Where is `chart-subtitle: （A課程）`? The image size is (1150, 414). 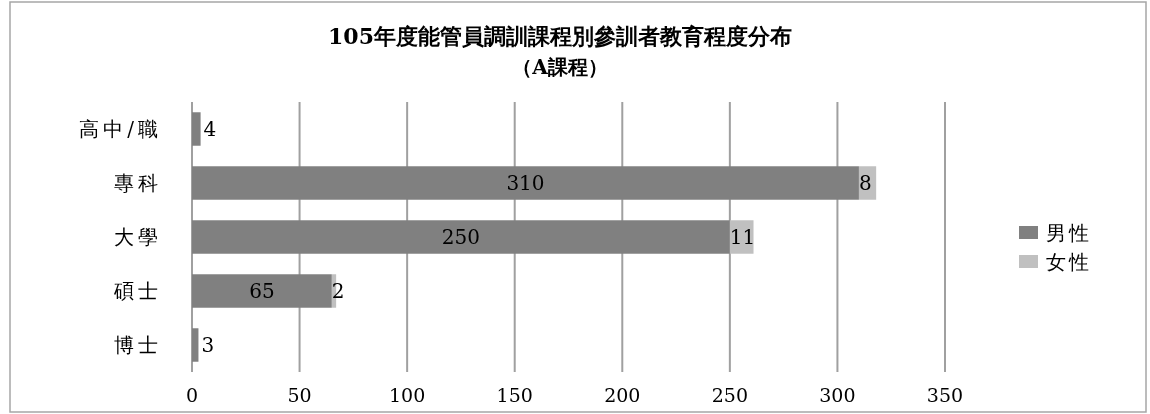 chart-subtitle: （A課程） is located at coordinates (560, 67).